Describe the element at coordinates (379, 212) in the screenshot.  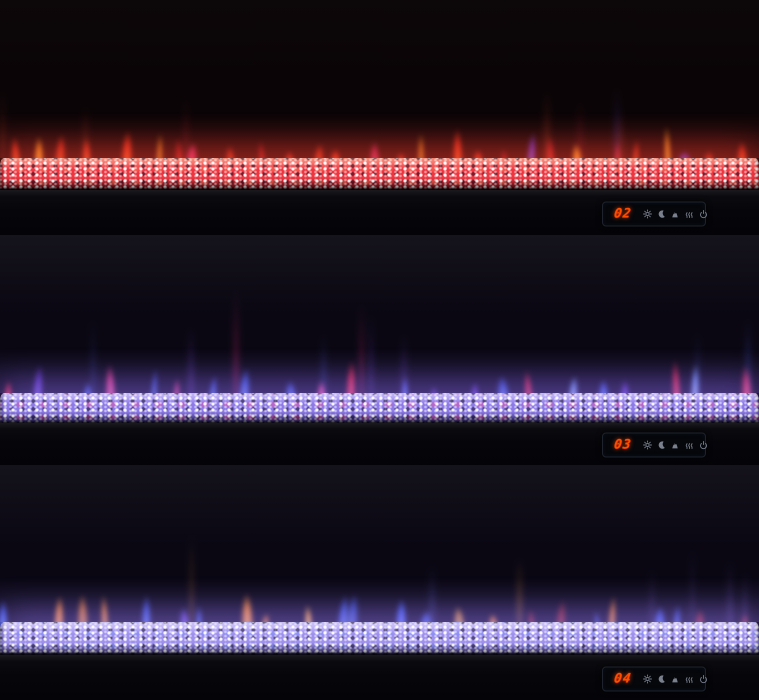
I see `fireplace-base: 02` at that location.